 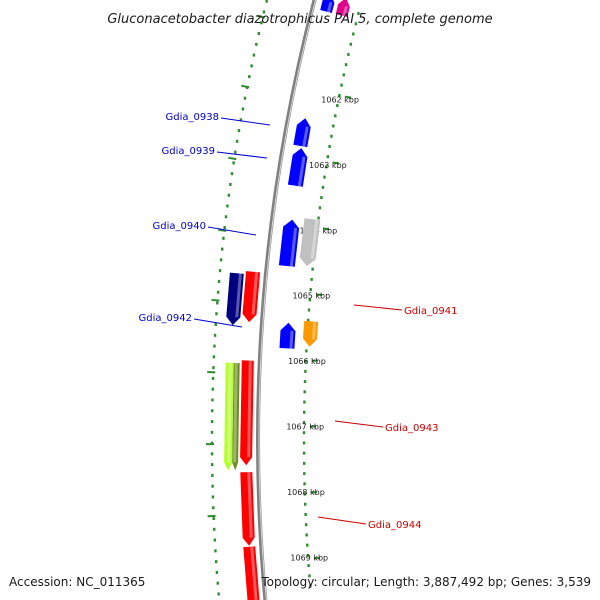 I want to click on tick-label: 1069 kbp, so click(x=309, y=557).